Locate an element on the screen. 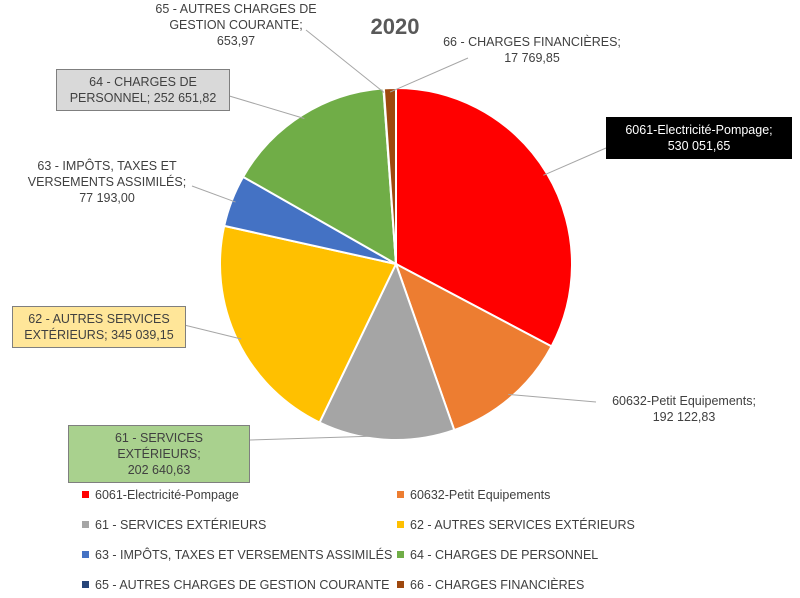  legend-item: 64 - CHARGES DE PERSONNEL is located at coordinates (497, 555).